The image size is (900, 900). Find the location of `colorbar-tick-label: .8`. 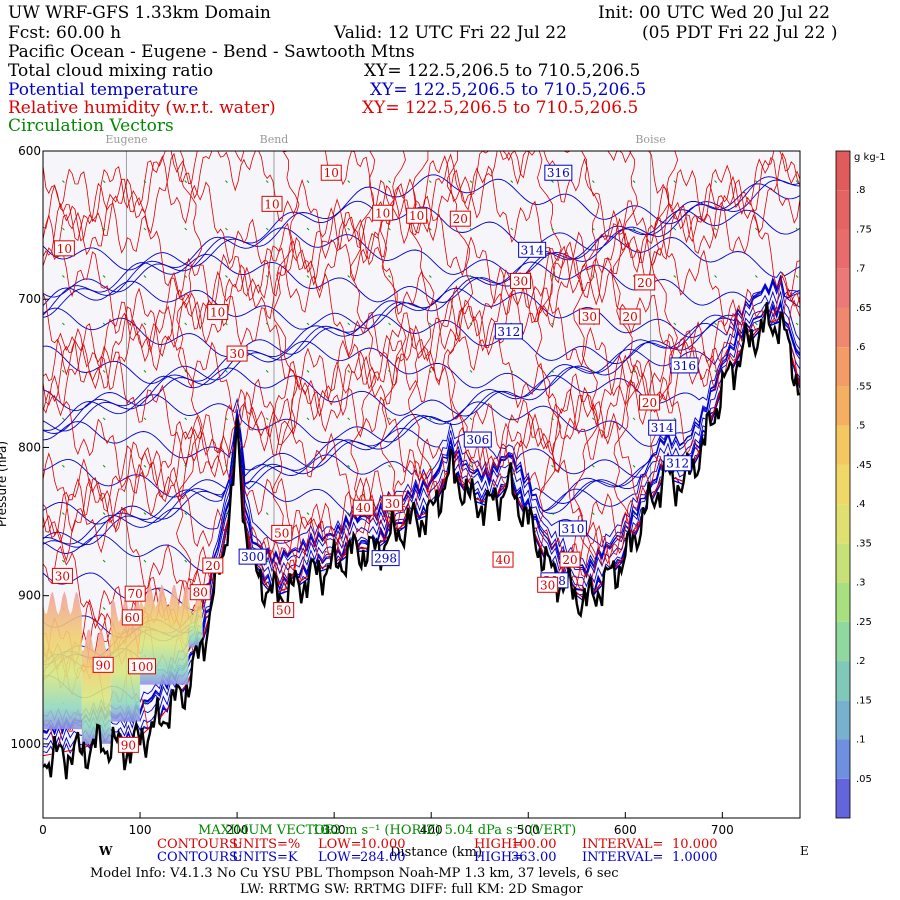

colorbar-tick-label: .8 is located at coordinates (861, 190).